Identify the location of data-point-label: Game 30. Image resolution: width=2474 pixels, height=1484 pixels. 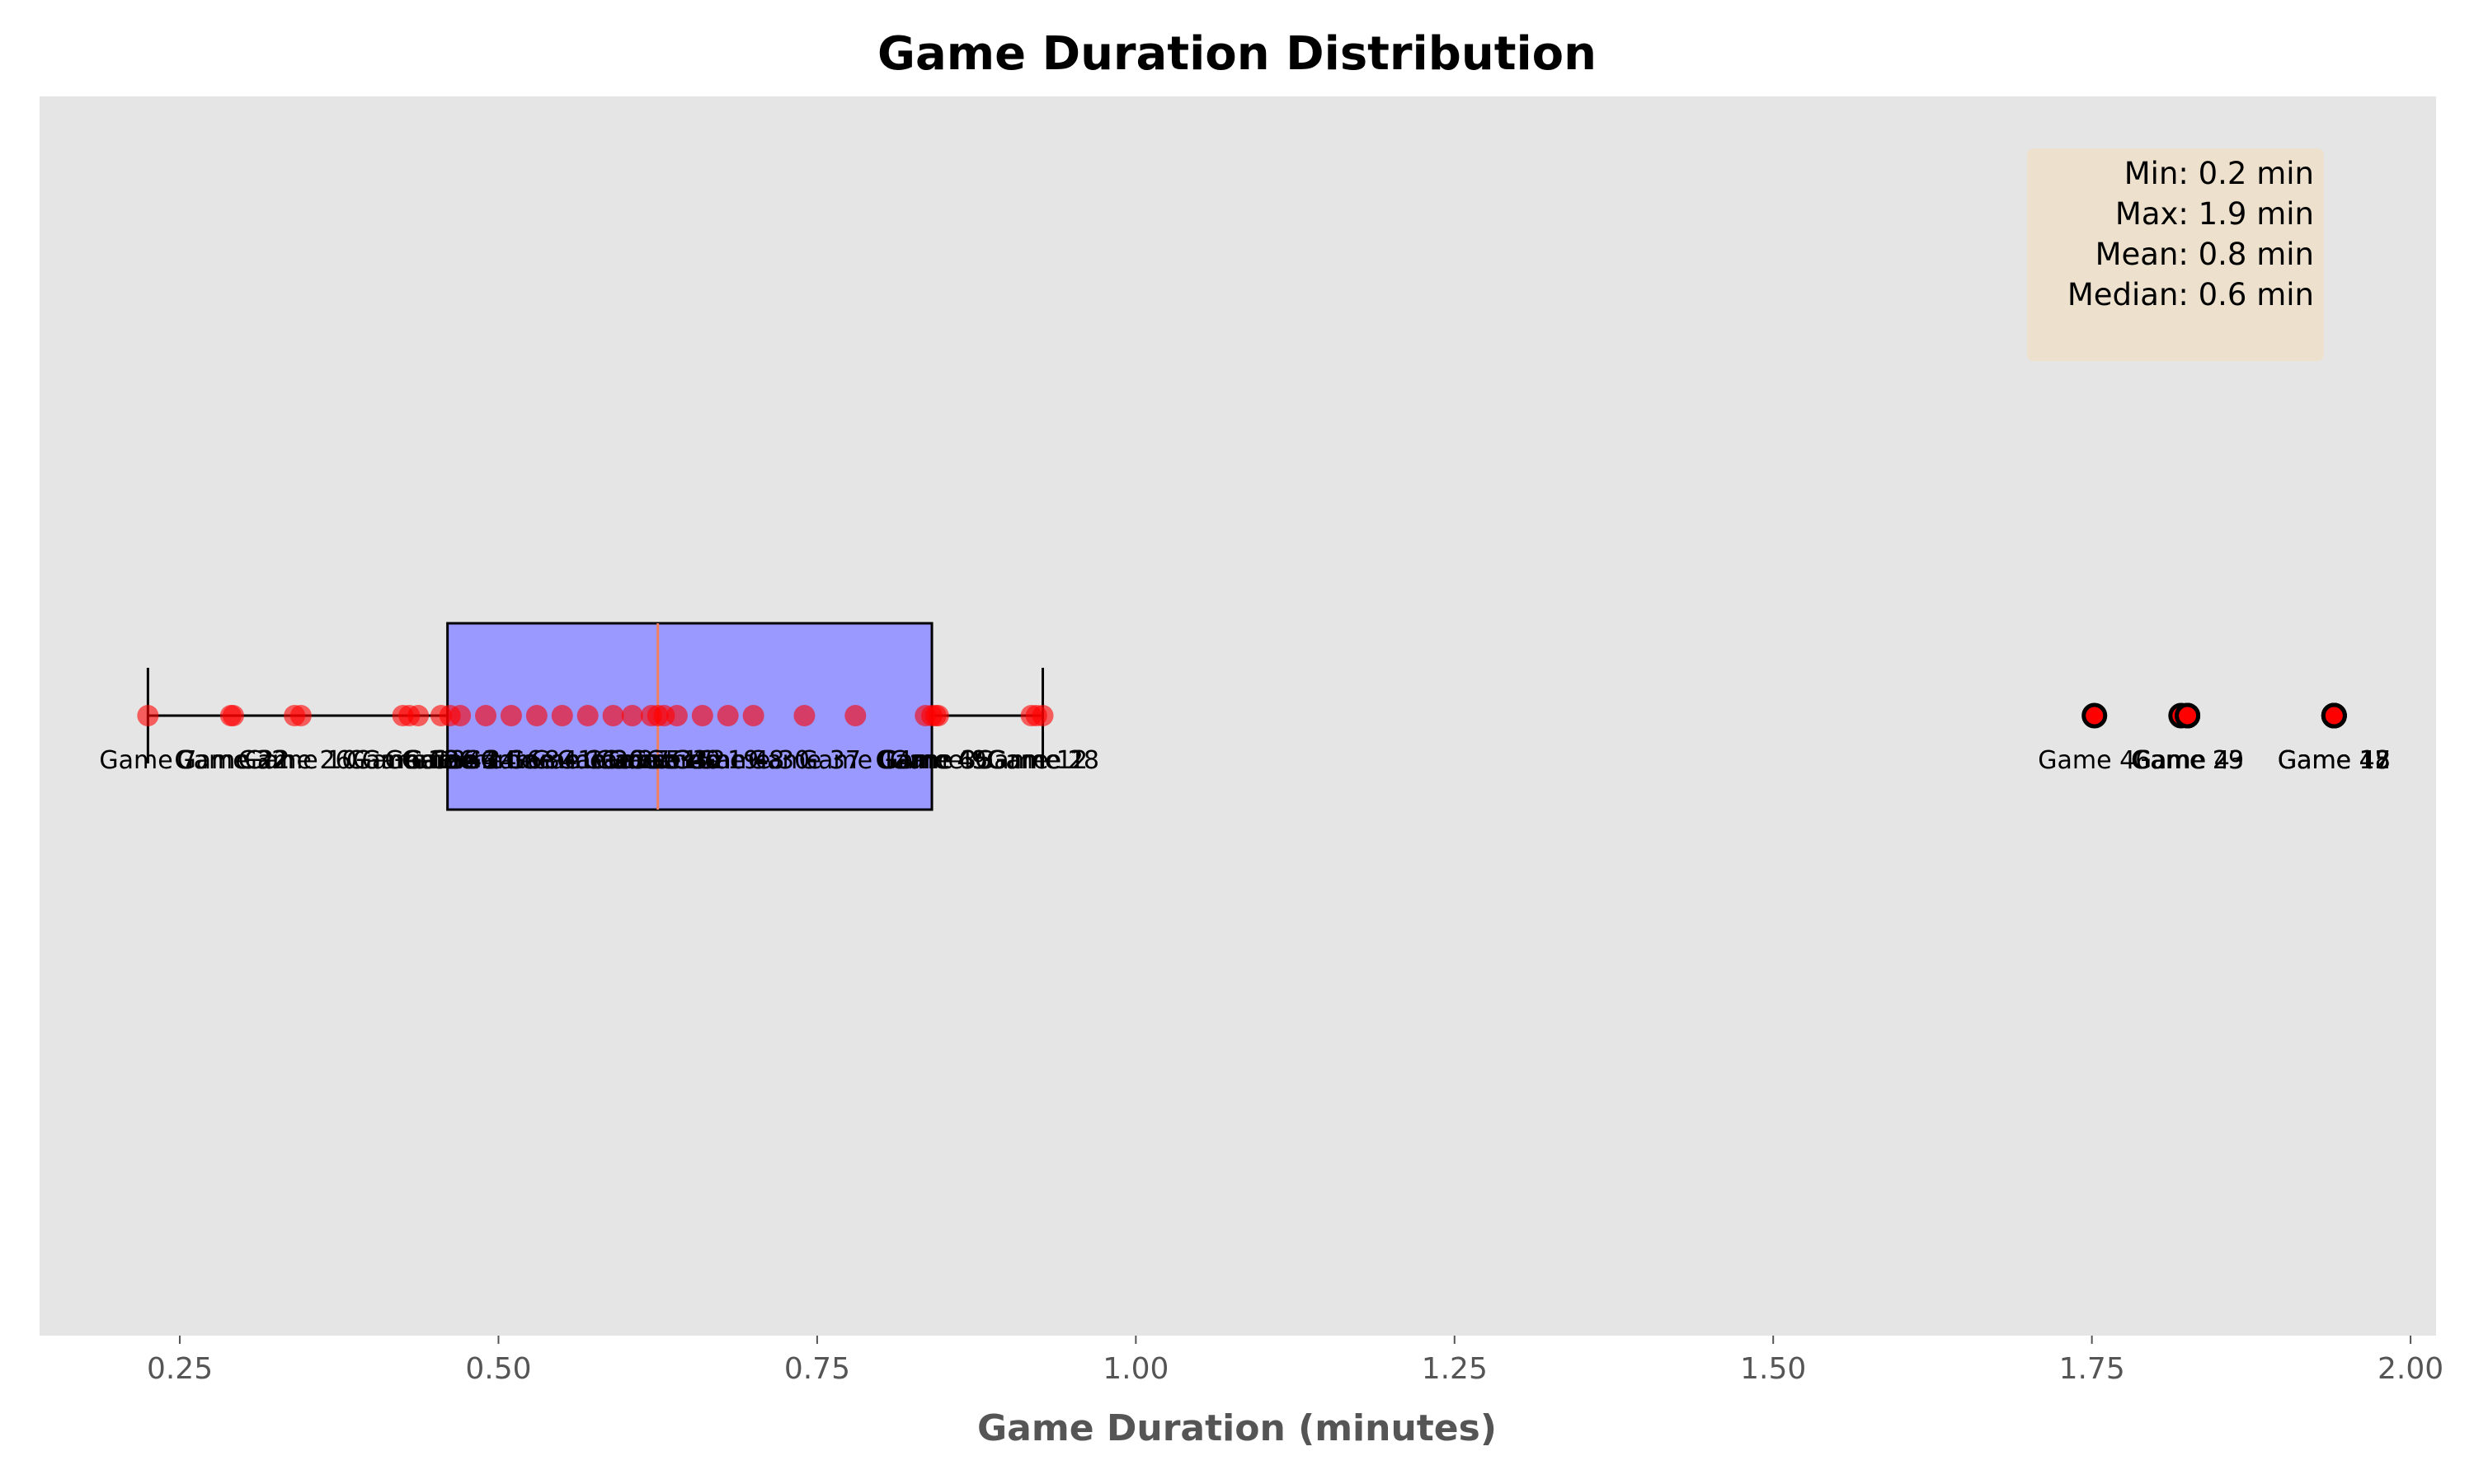
(753, 760).